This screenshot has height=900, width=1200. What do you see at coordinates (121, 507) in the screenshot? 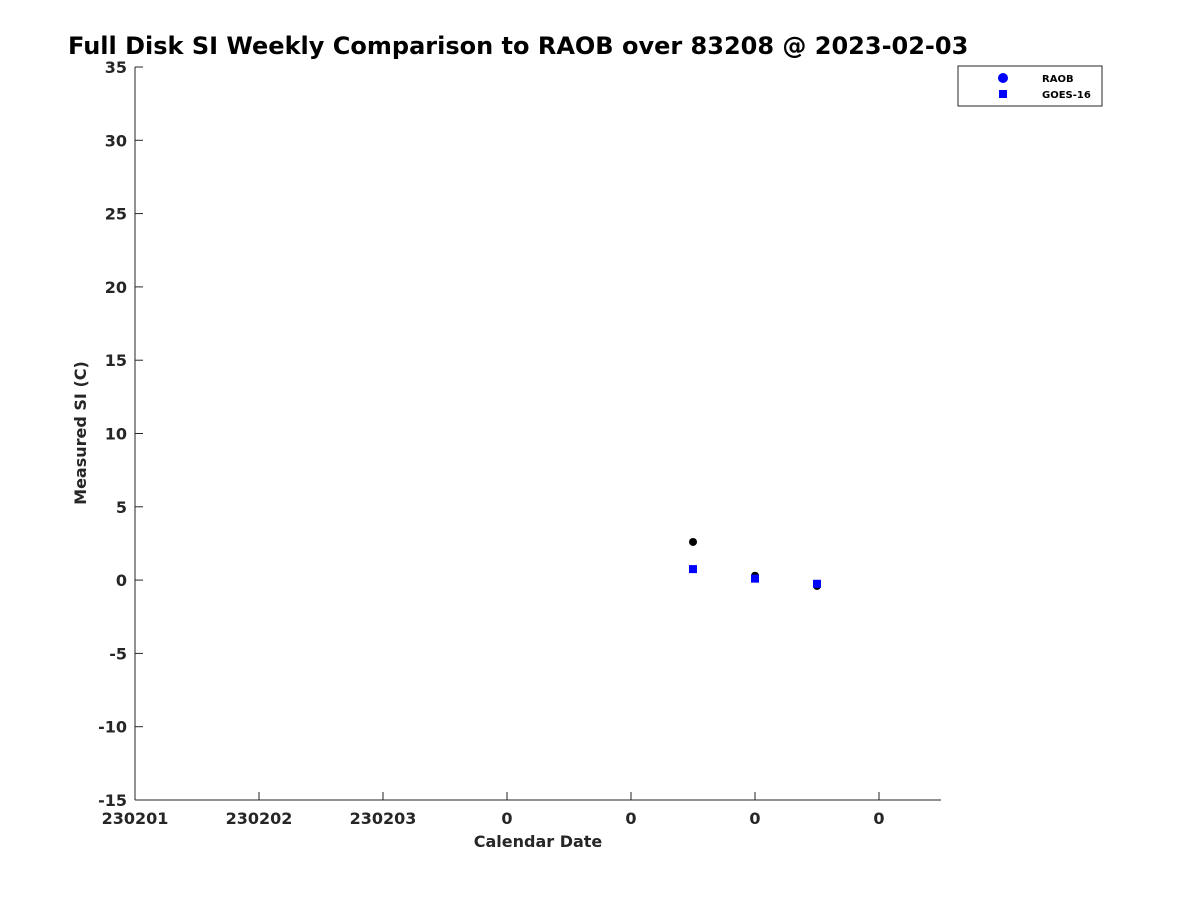
I see `y-tick-label: 5` at bounding box center [121, 507].